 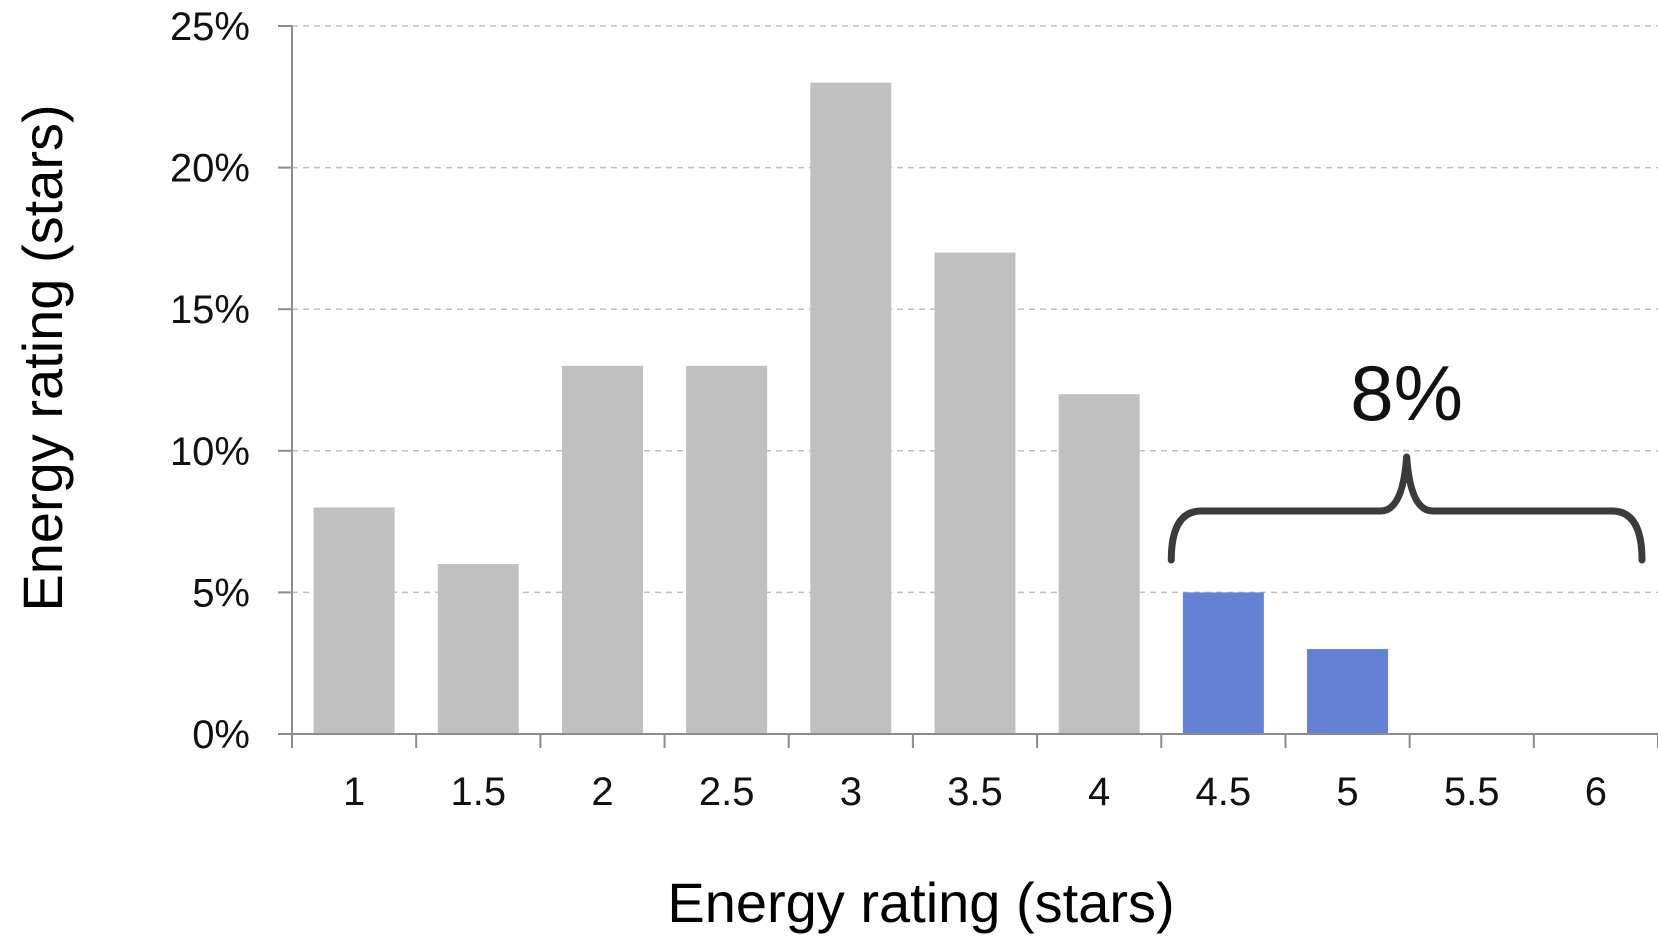 What do you see at coordinates (221, 735) in the screenshot?
I see `y-tick-label: 0%` at bounding box center [221, 735].